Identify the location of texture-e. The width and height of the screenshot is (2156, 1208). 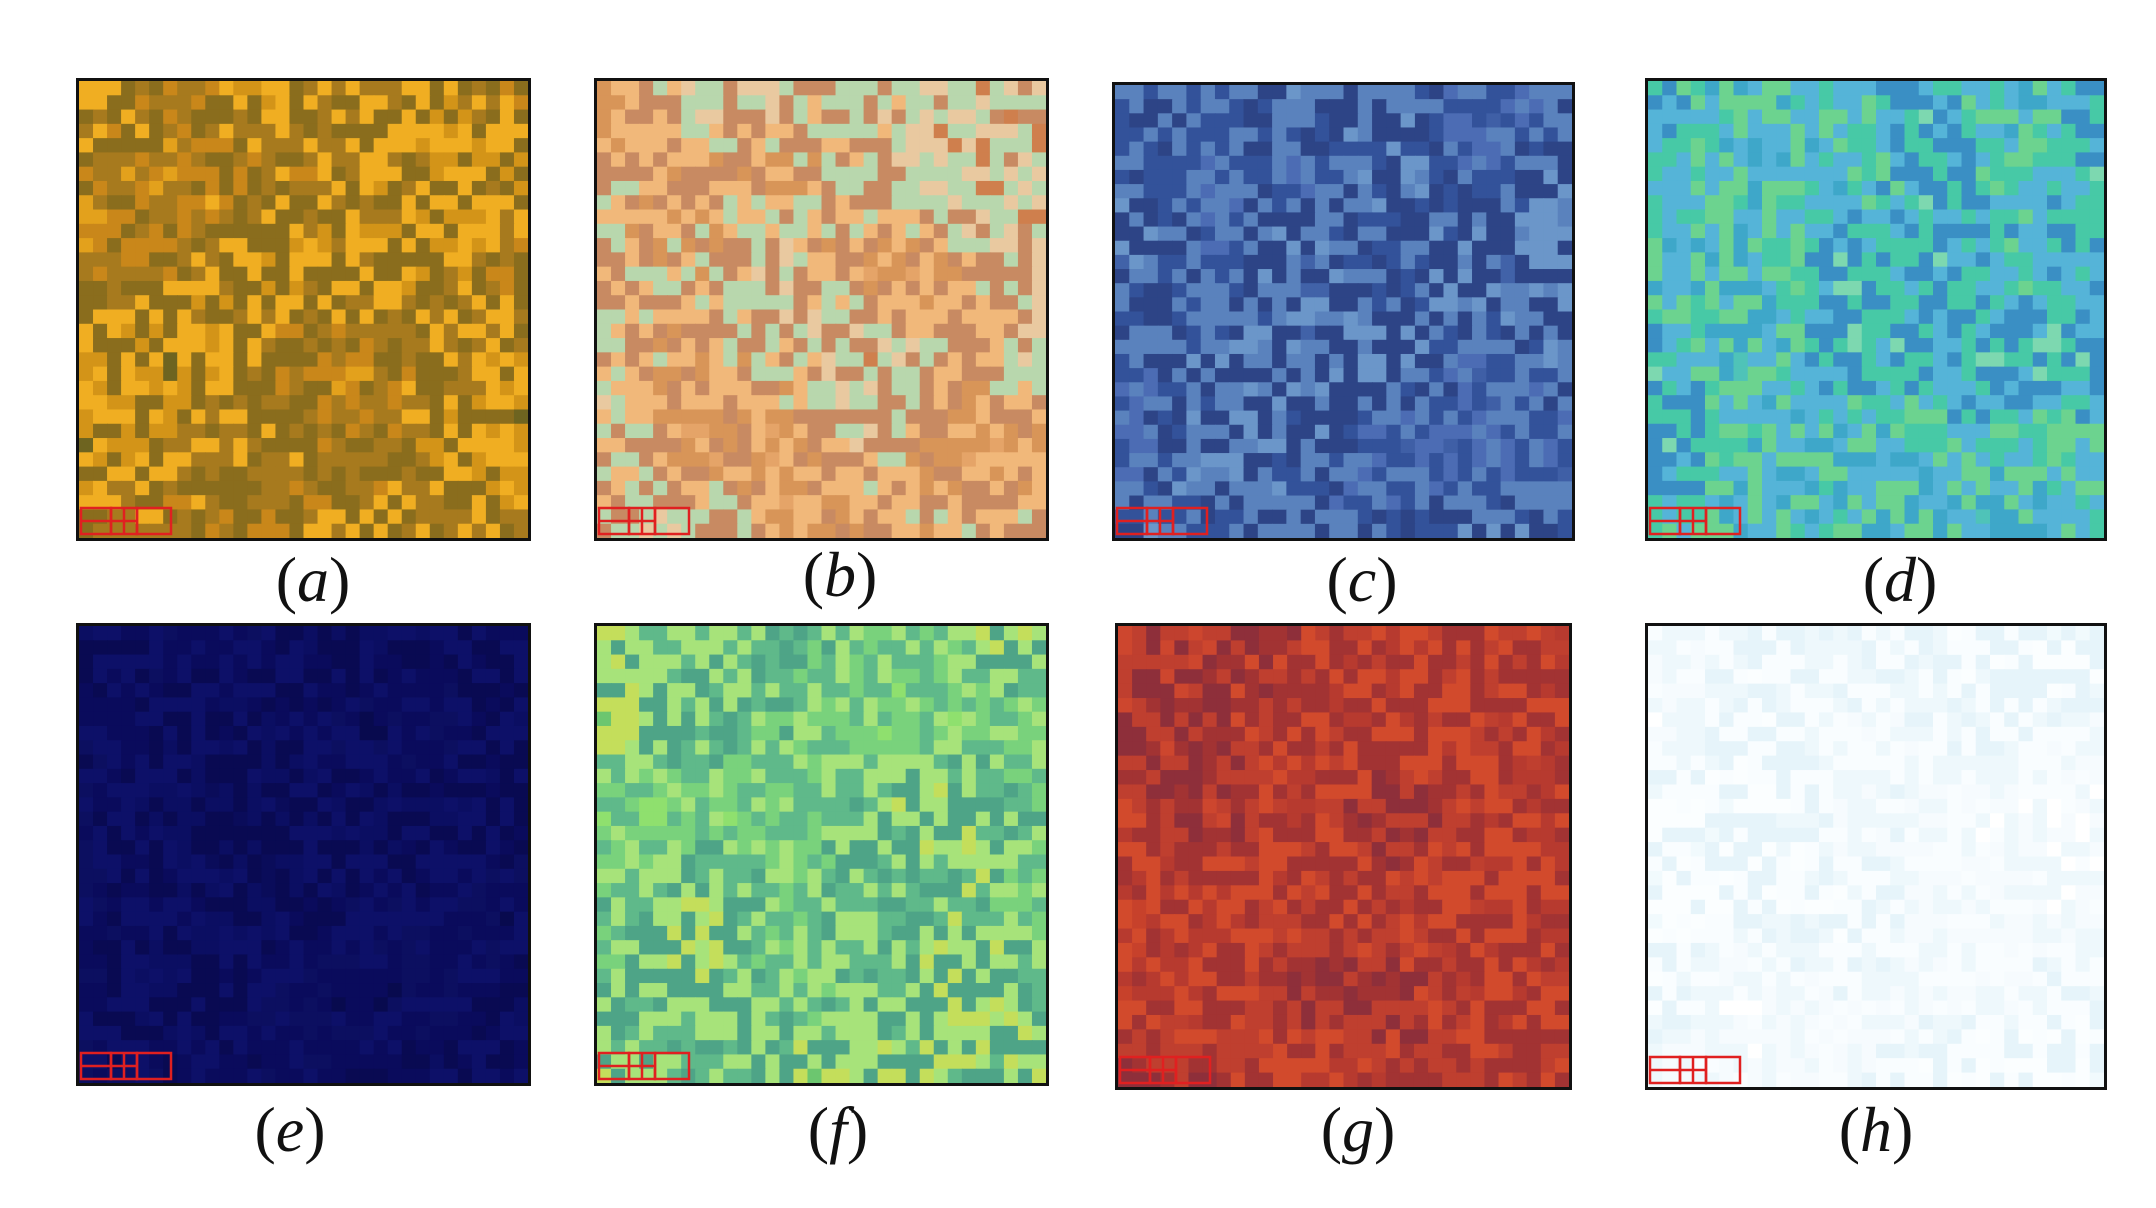
(303, 854).